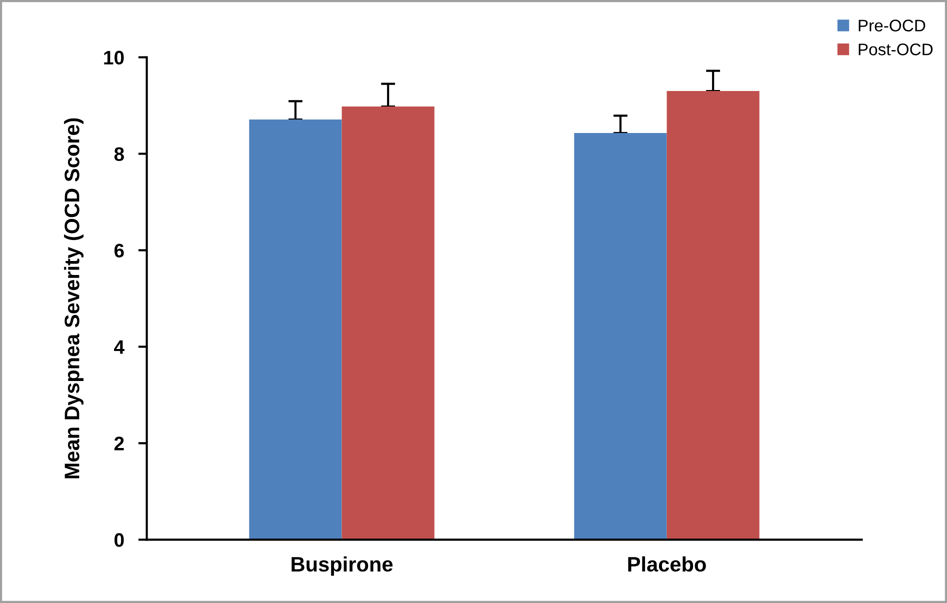  Describe the element at coordinates (119, 540) in the screenshot. I see `y-tick-label: 0` at that location.